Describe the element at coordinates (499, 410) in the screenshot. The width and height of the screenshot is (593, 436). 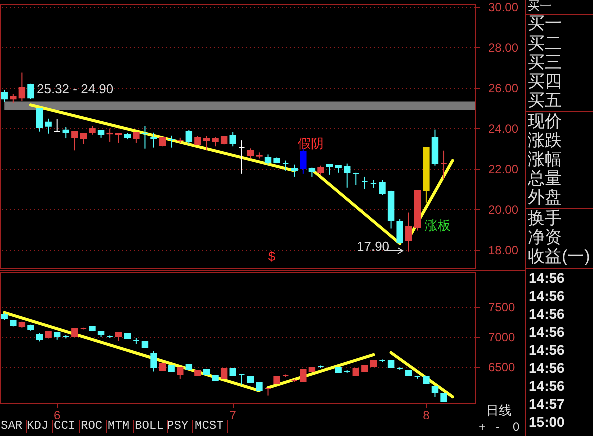
I see `text: 日线` at that location.